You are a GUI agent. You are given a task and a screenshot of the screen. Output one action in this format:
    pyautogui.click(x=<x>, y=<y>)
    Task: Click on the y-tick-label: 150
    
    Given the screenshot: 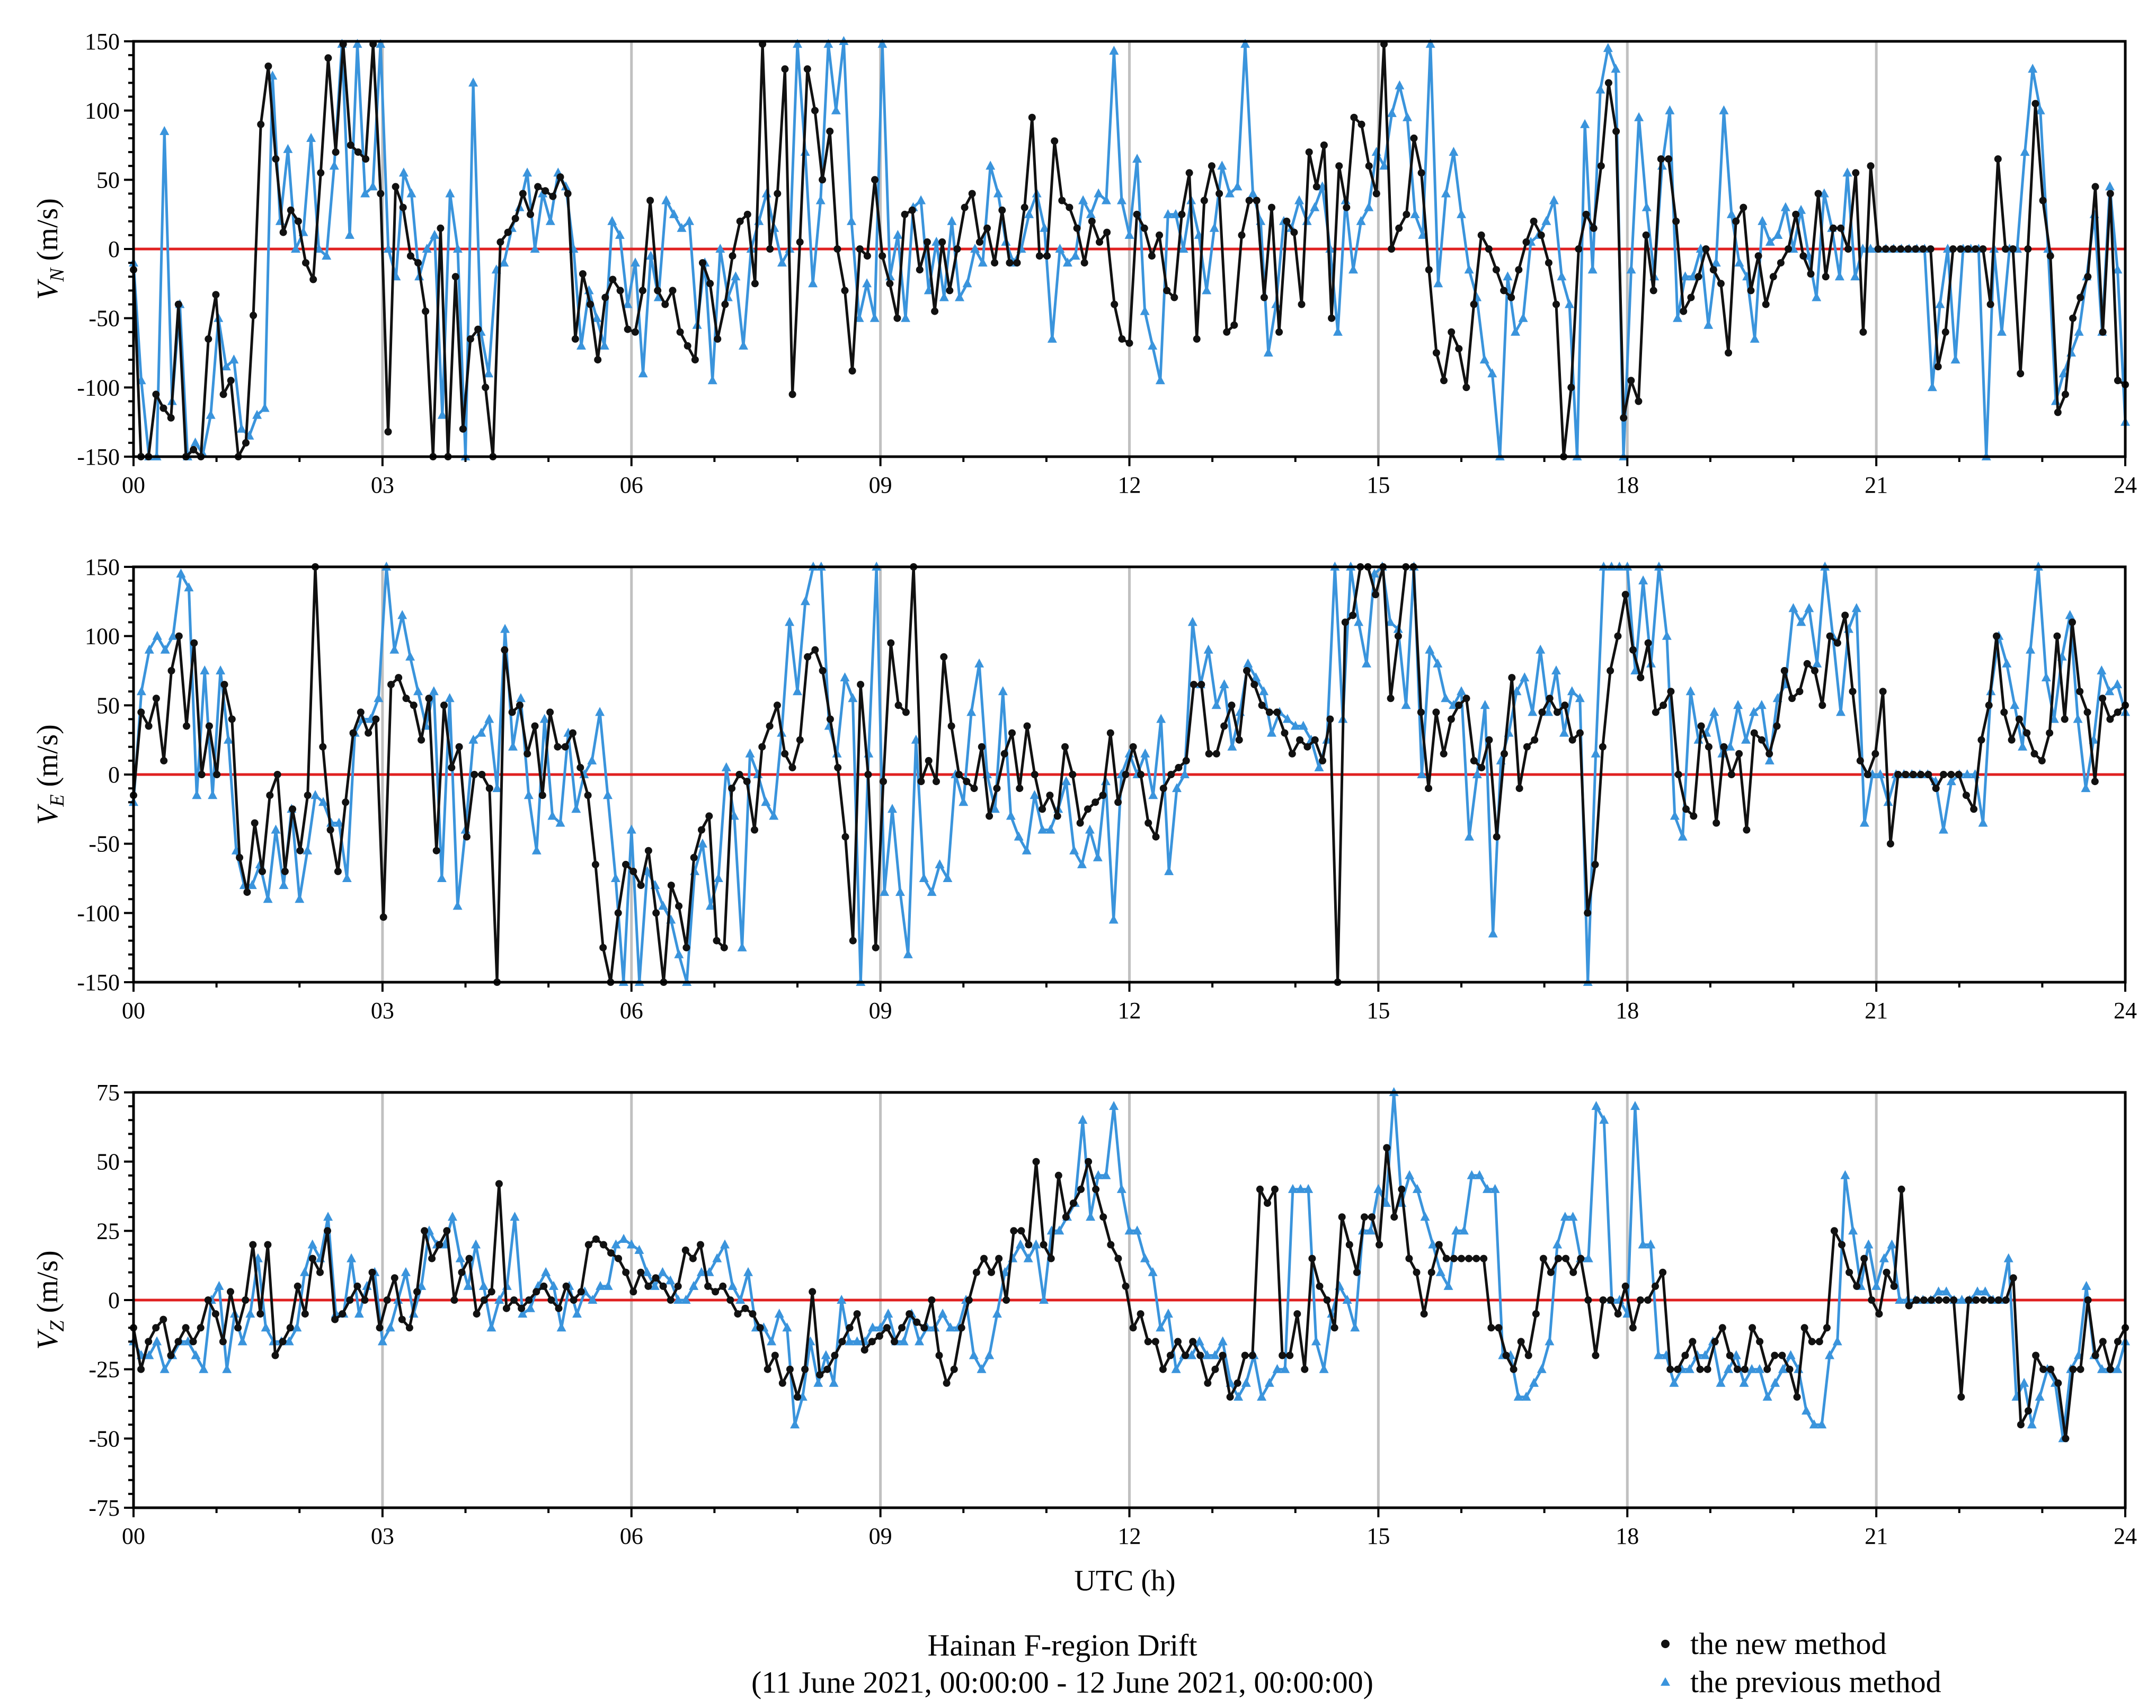 What is the action you would take?
    pyautogui.click(x=102, y=567)
    